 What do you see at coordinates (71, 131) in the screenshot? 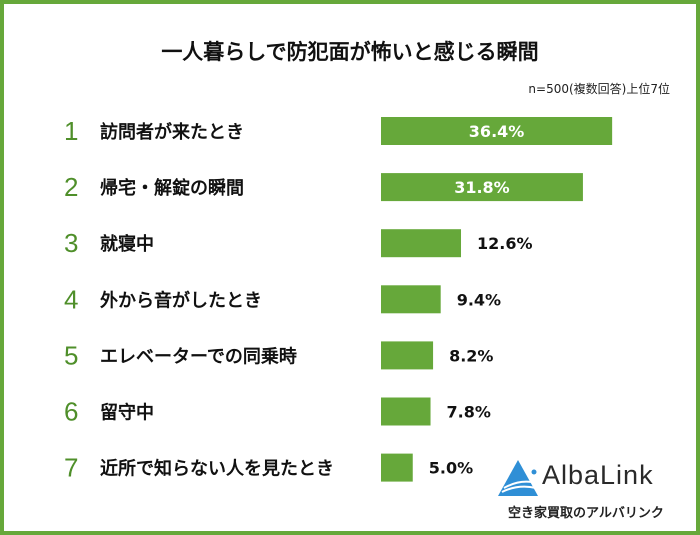
I see `rank-label: 1` at bounding box center [71, 131].